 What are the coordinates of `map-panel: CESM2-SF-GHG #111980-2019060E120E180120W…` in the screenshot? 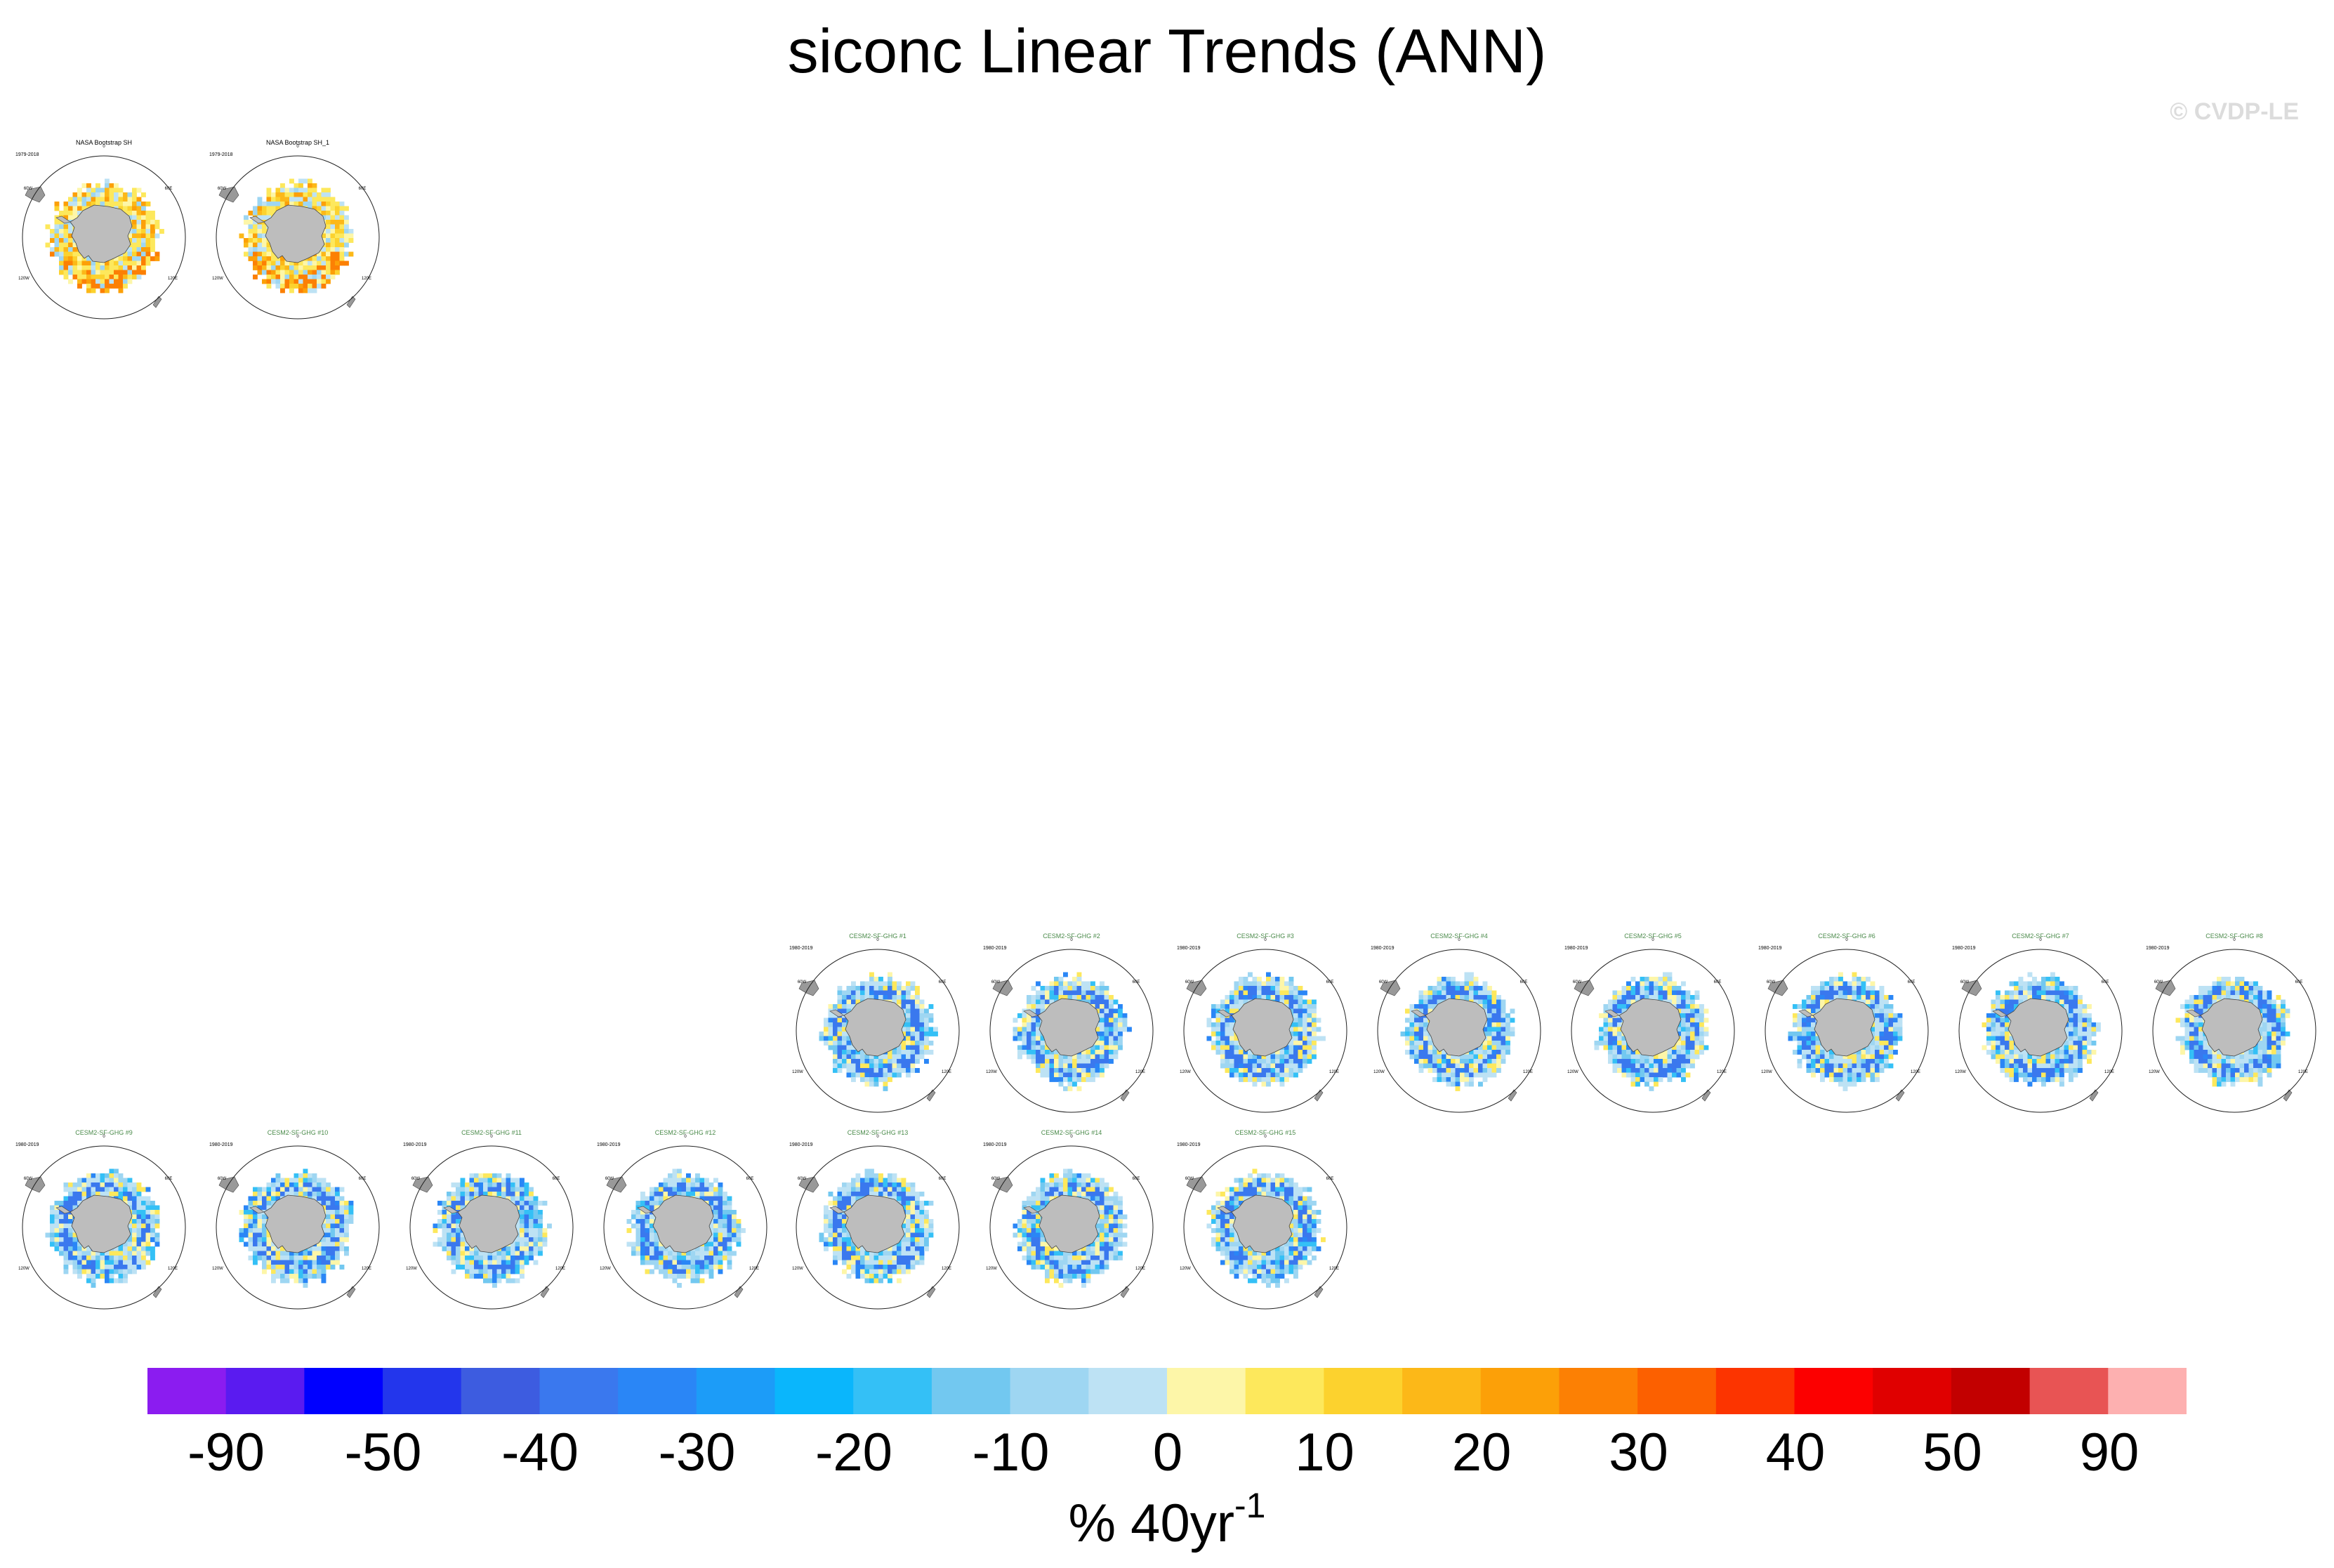 It's located at (491, 1219).